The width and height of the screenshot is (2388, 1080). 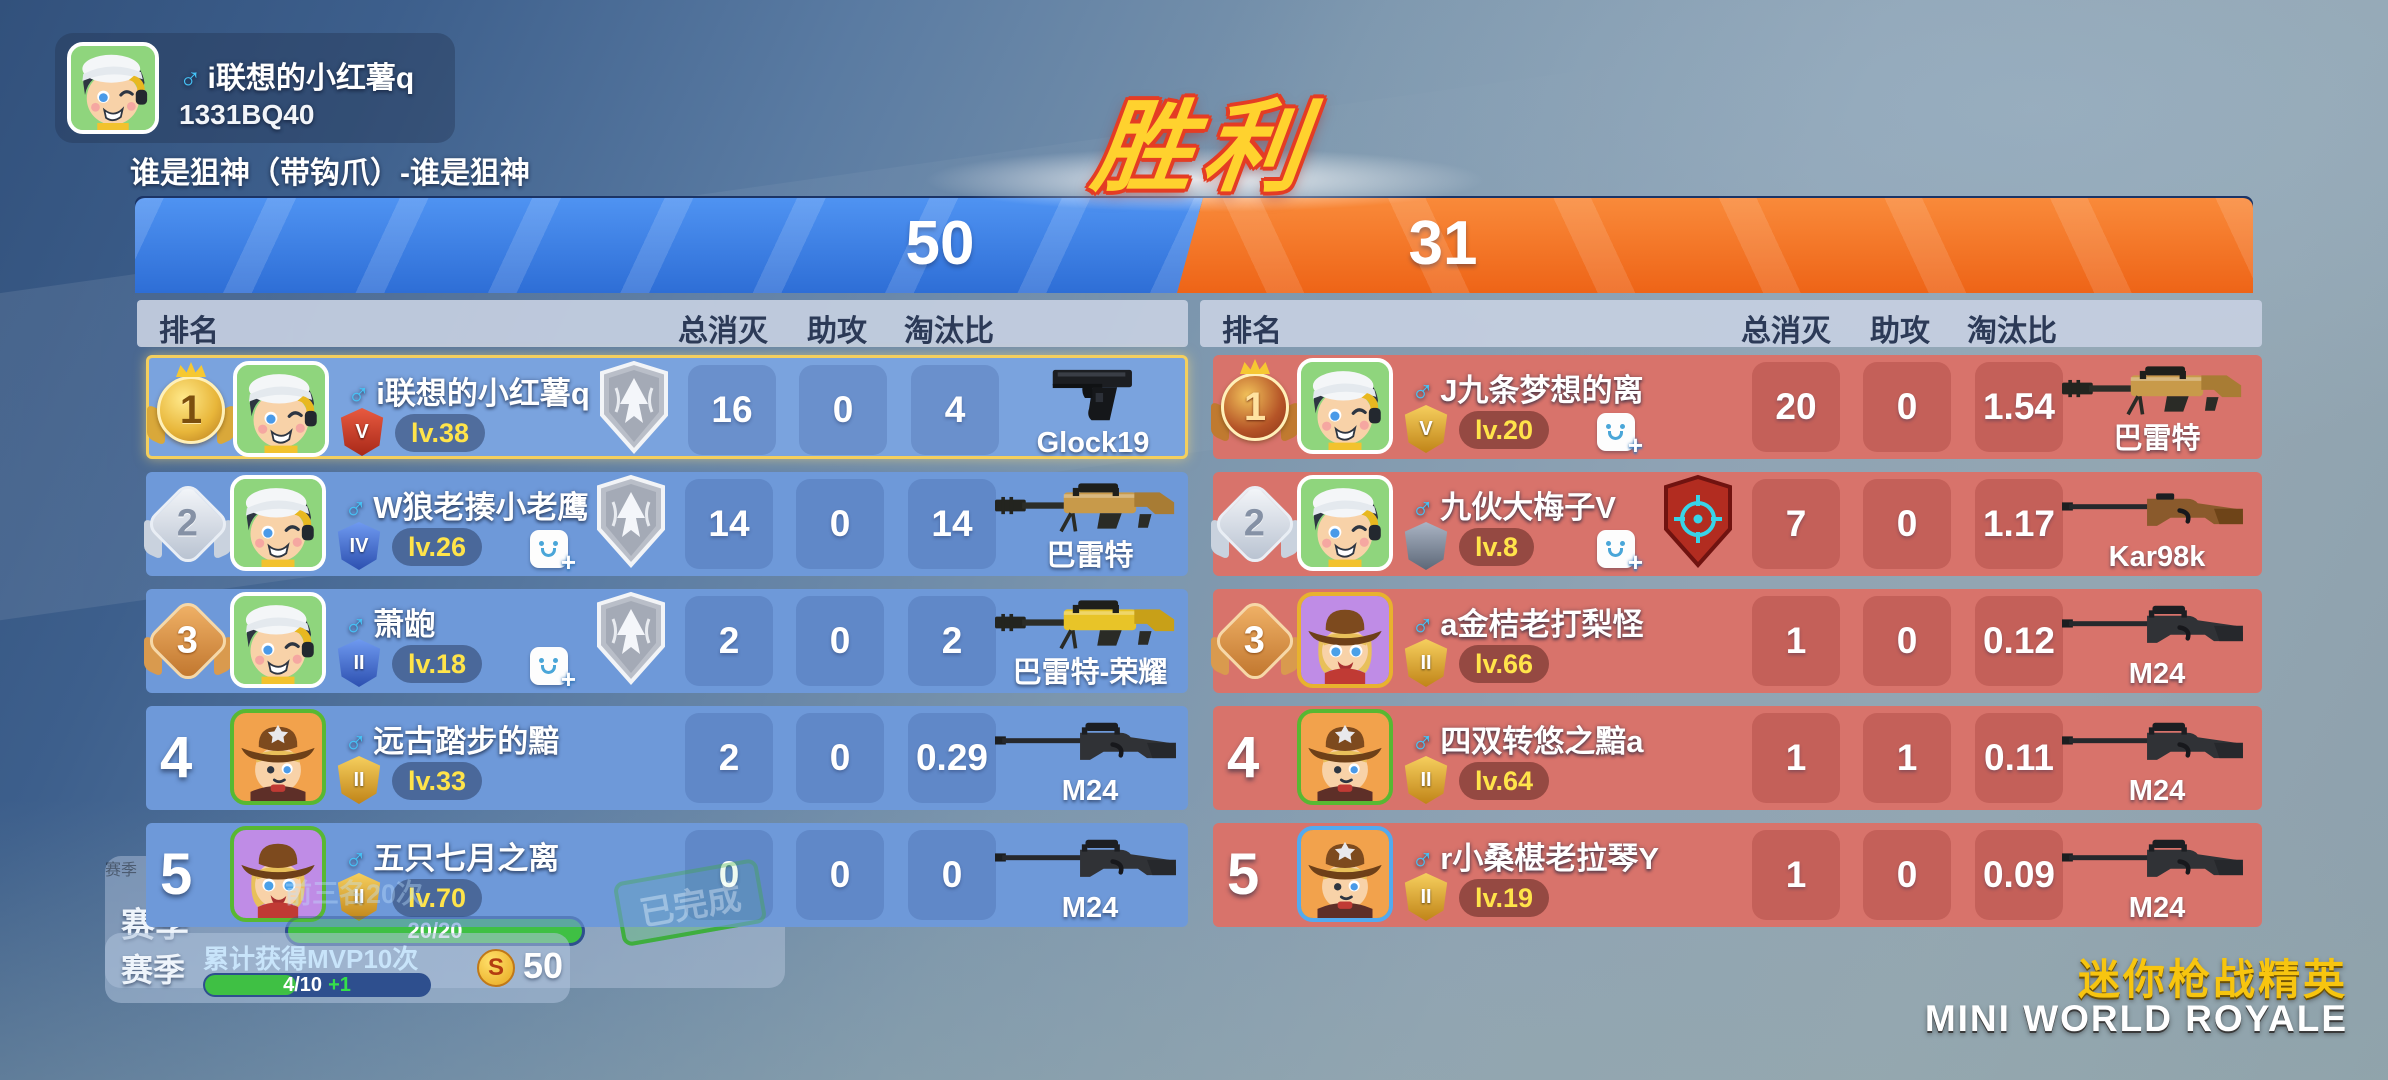 What do you see at coordinates (496, 968) in the screenshot?
I see `coin-icon: S` at bounding box center [496, 968].